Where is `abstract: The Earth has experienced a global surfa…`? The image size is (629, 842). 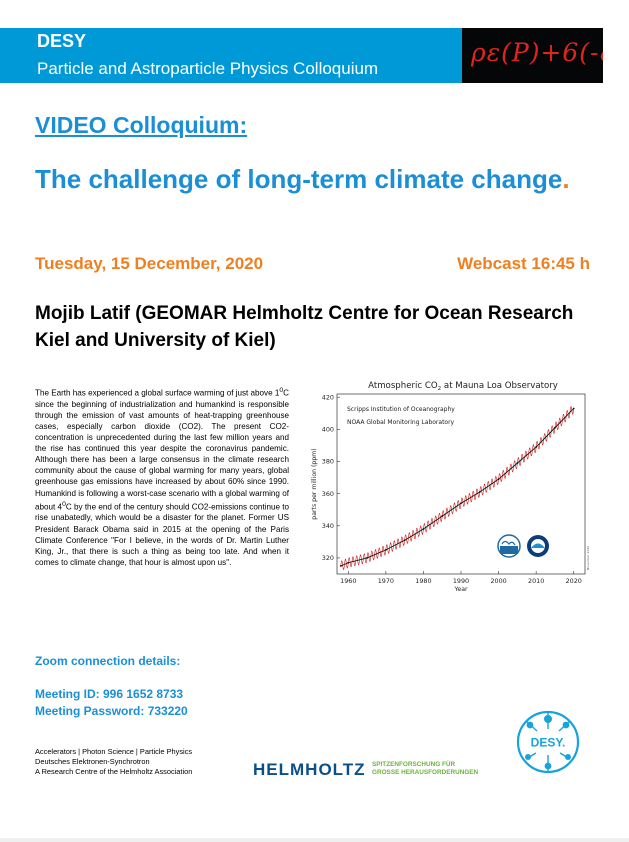
abstract: The Earth has experienced a global surfa… is located at coordinates (162, 476).